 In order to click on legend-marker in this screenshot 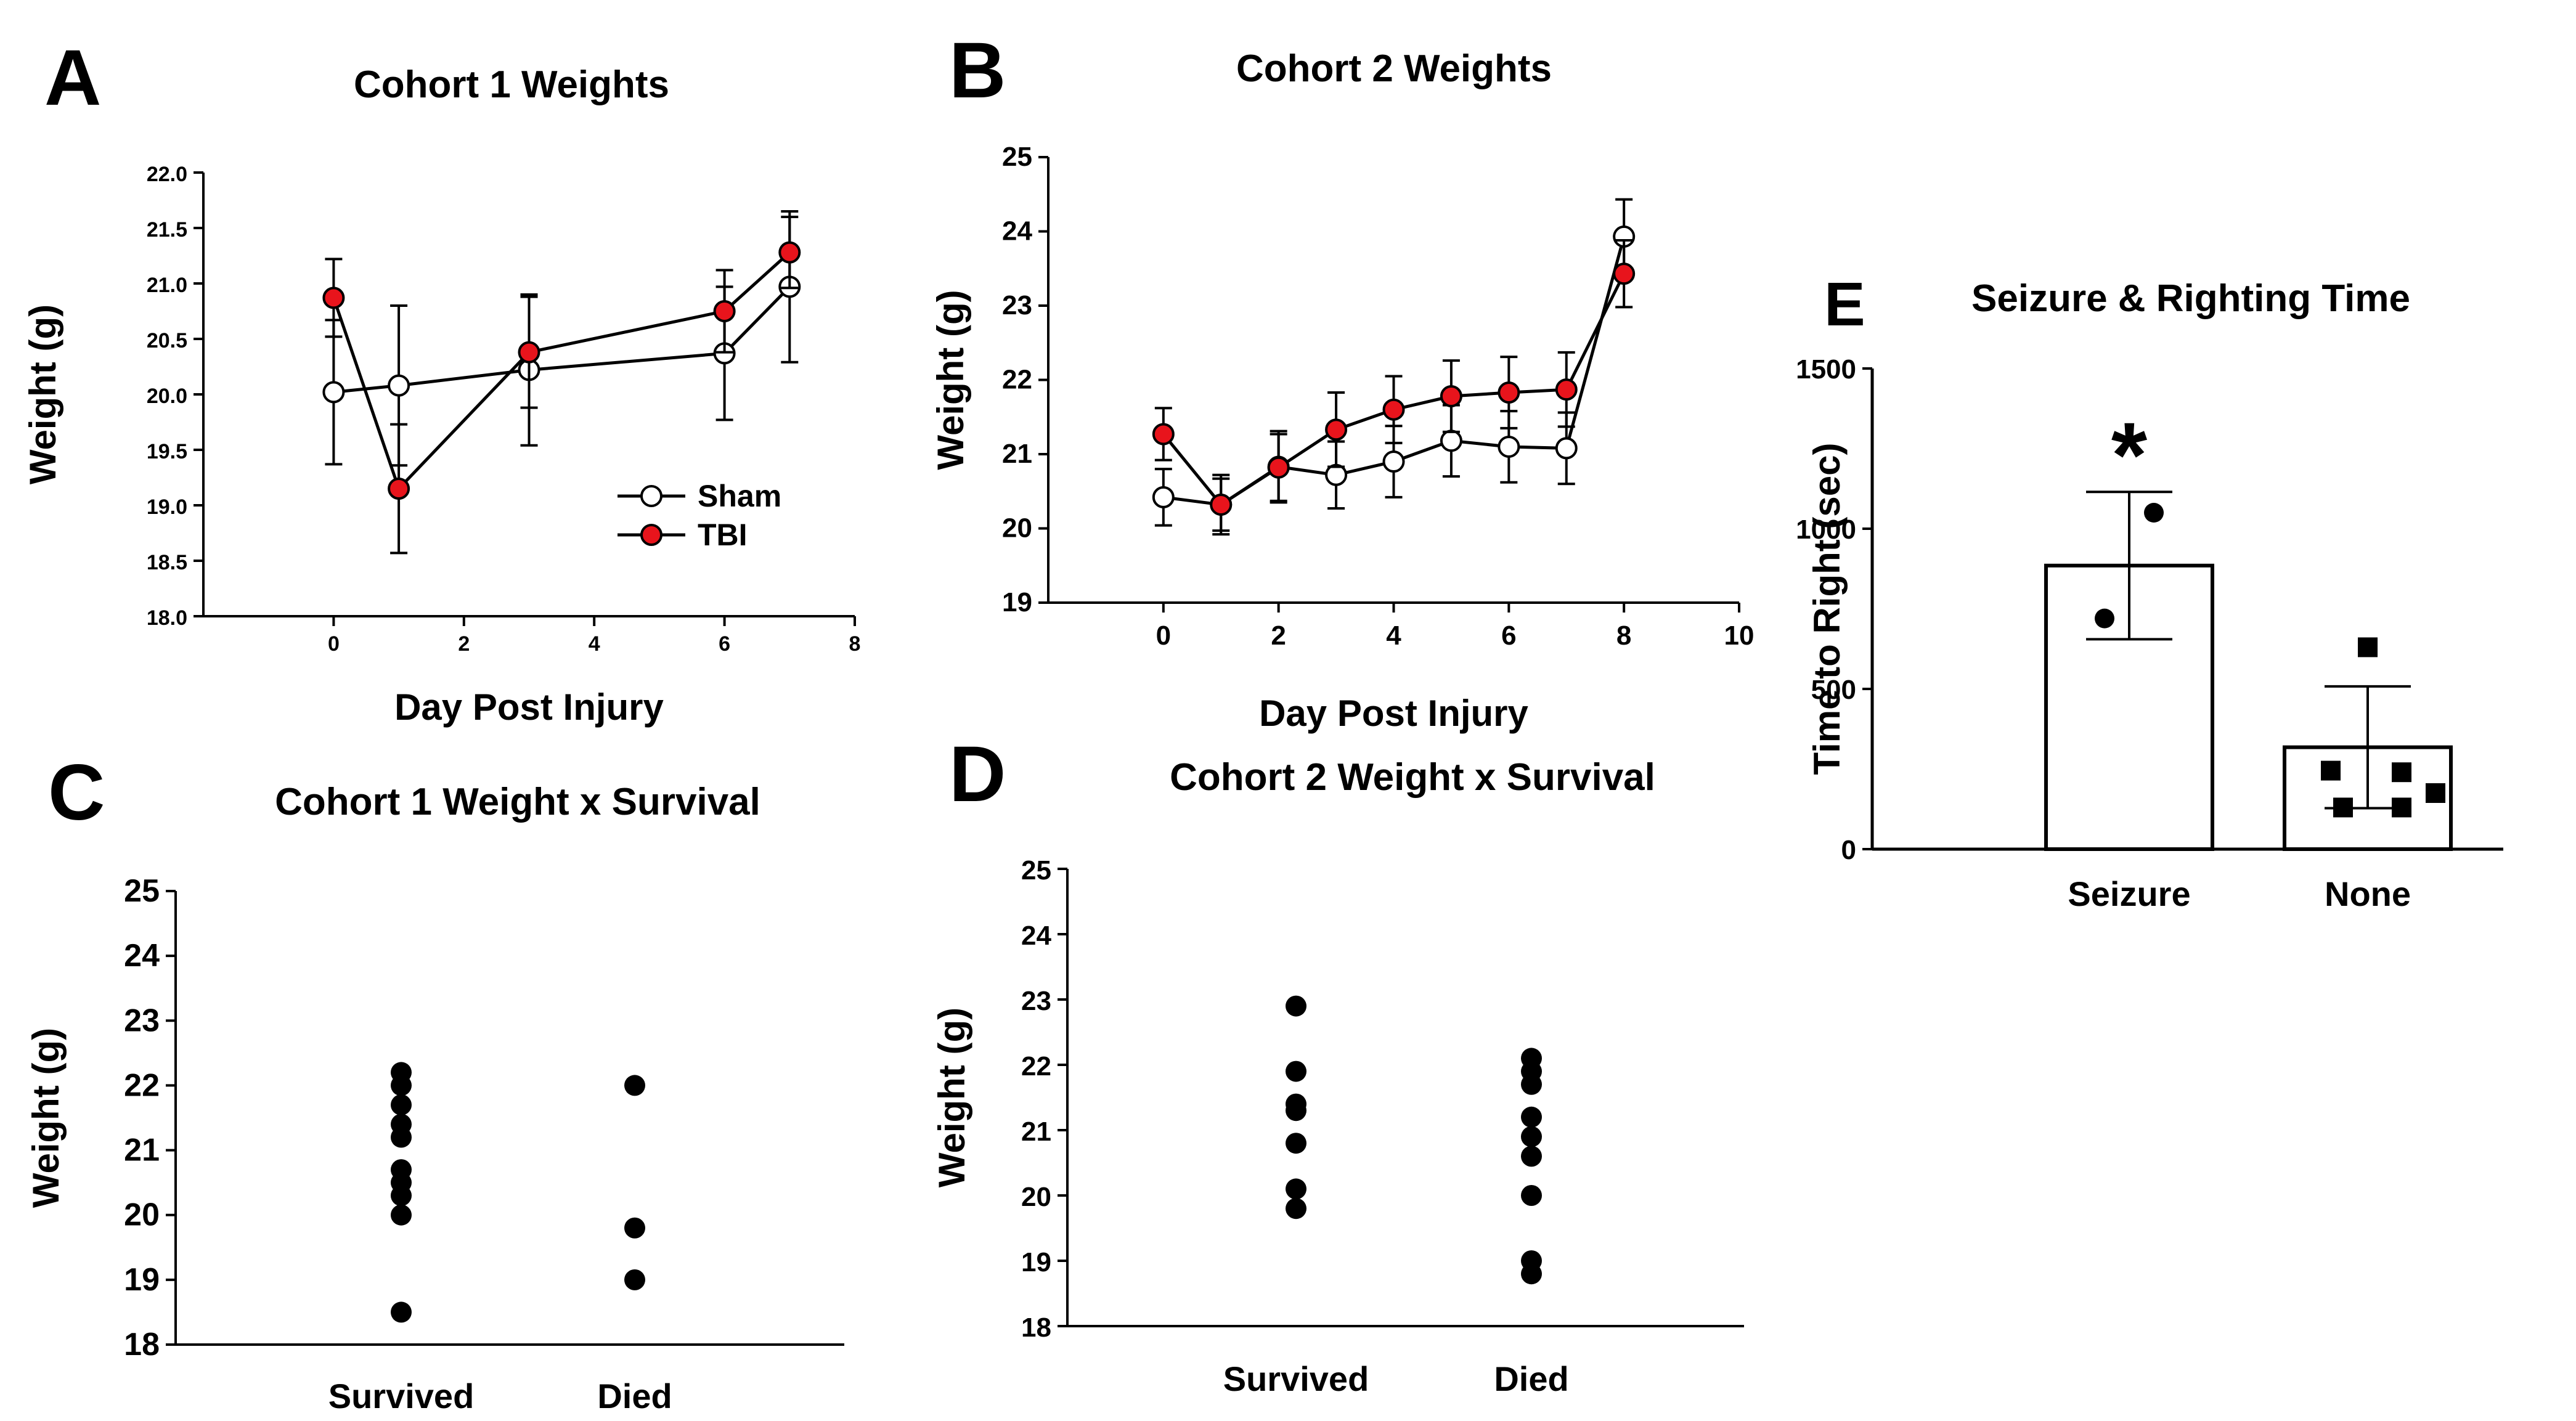, I will do `click(651, 535)`.